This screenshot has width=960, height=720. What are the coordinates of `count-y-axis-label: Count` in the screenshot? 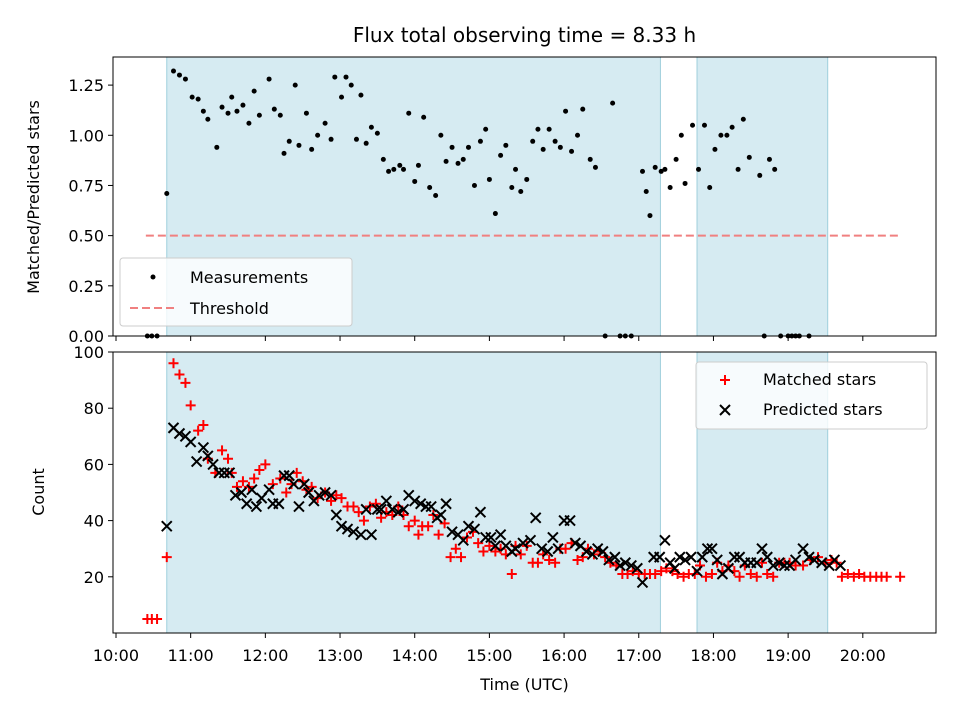 It's located at (38, 492).